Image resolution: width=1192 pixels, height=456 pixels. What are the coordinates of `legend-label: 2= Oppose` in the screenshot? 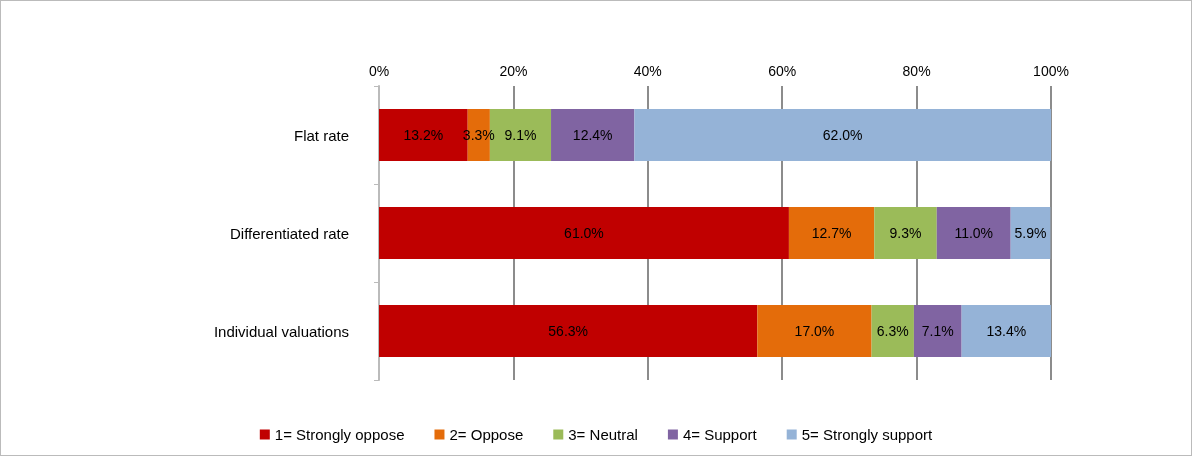 It's located at (486, 434).